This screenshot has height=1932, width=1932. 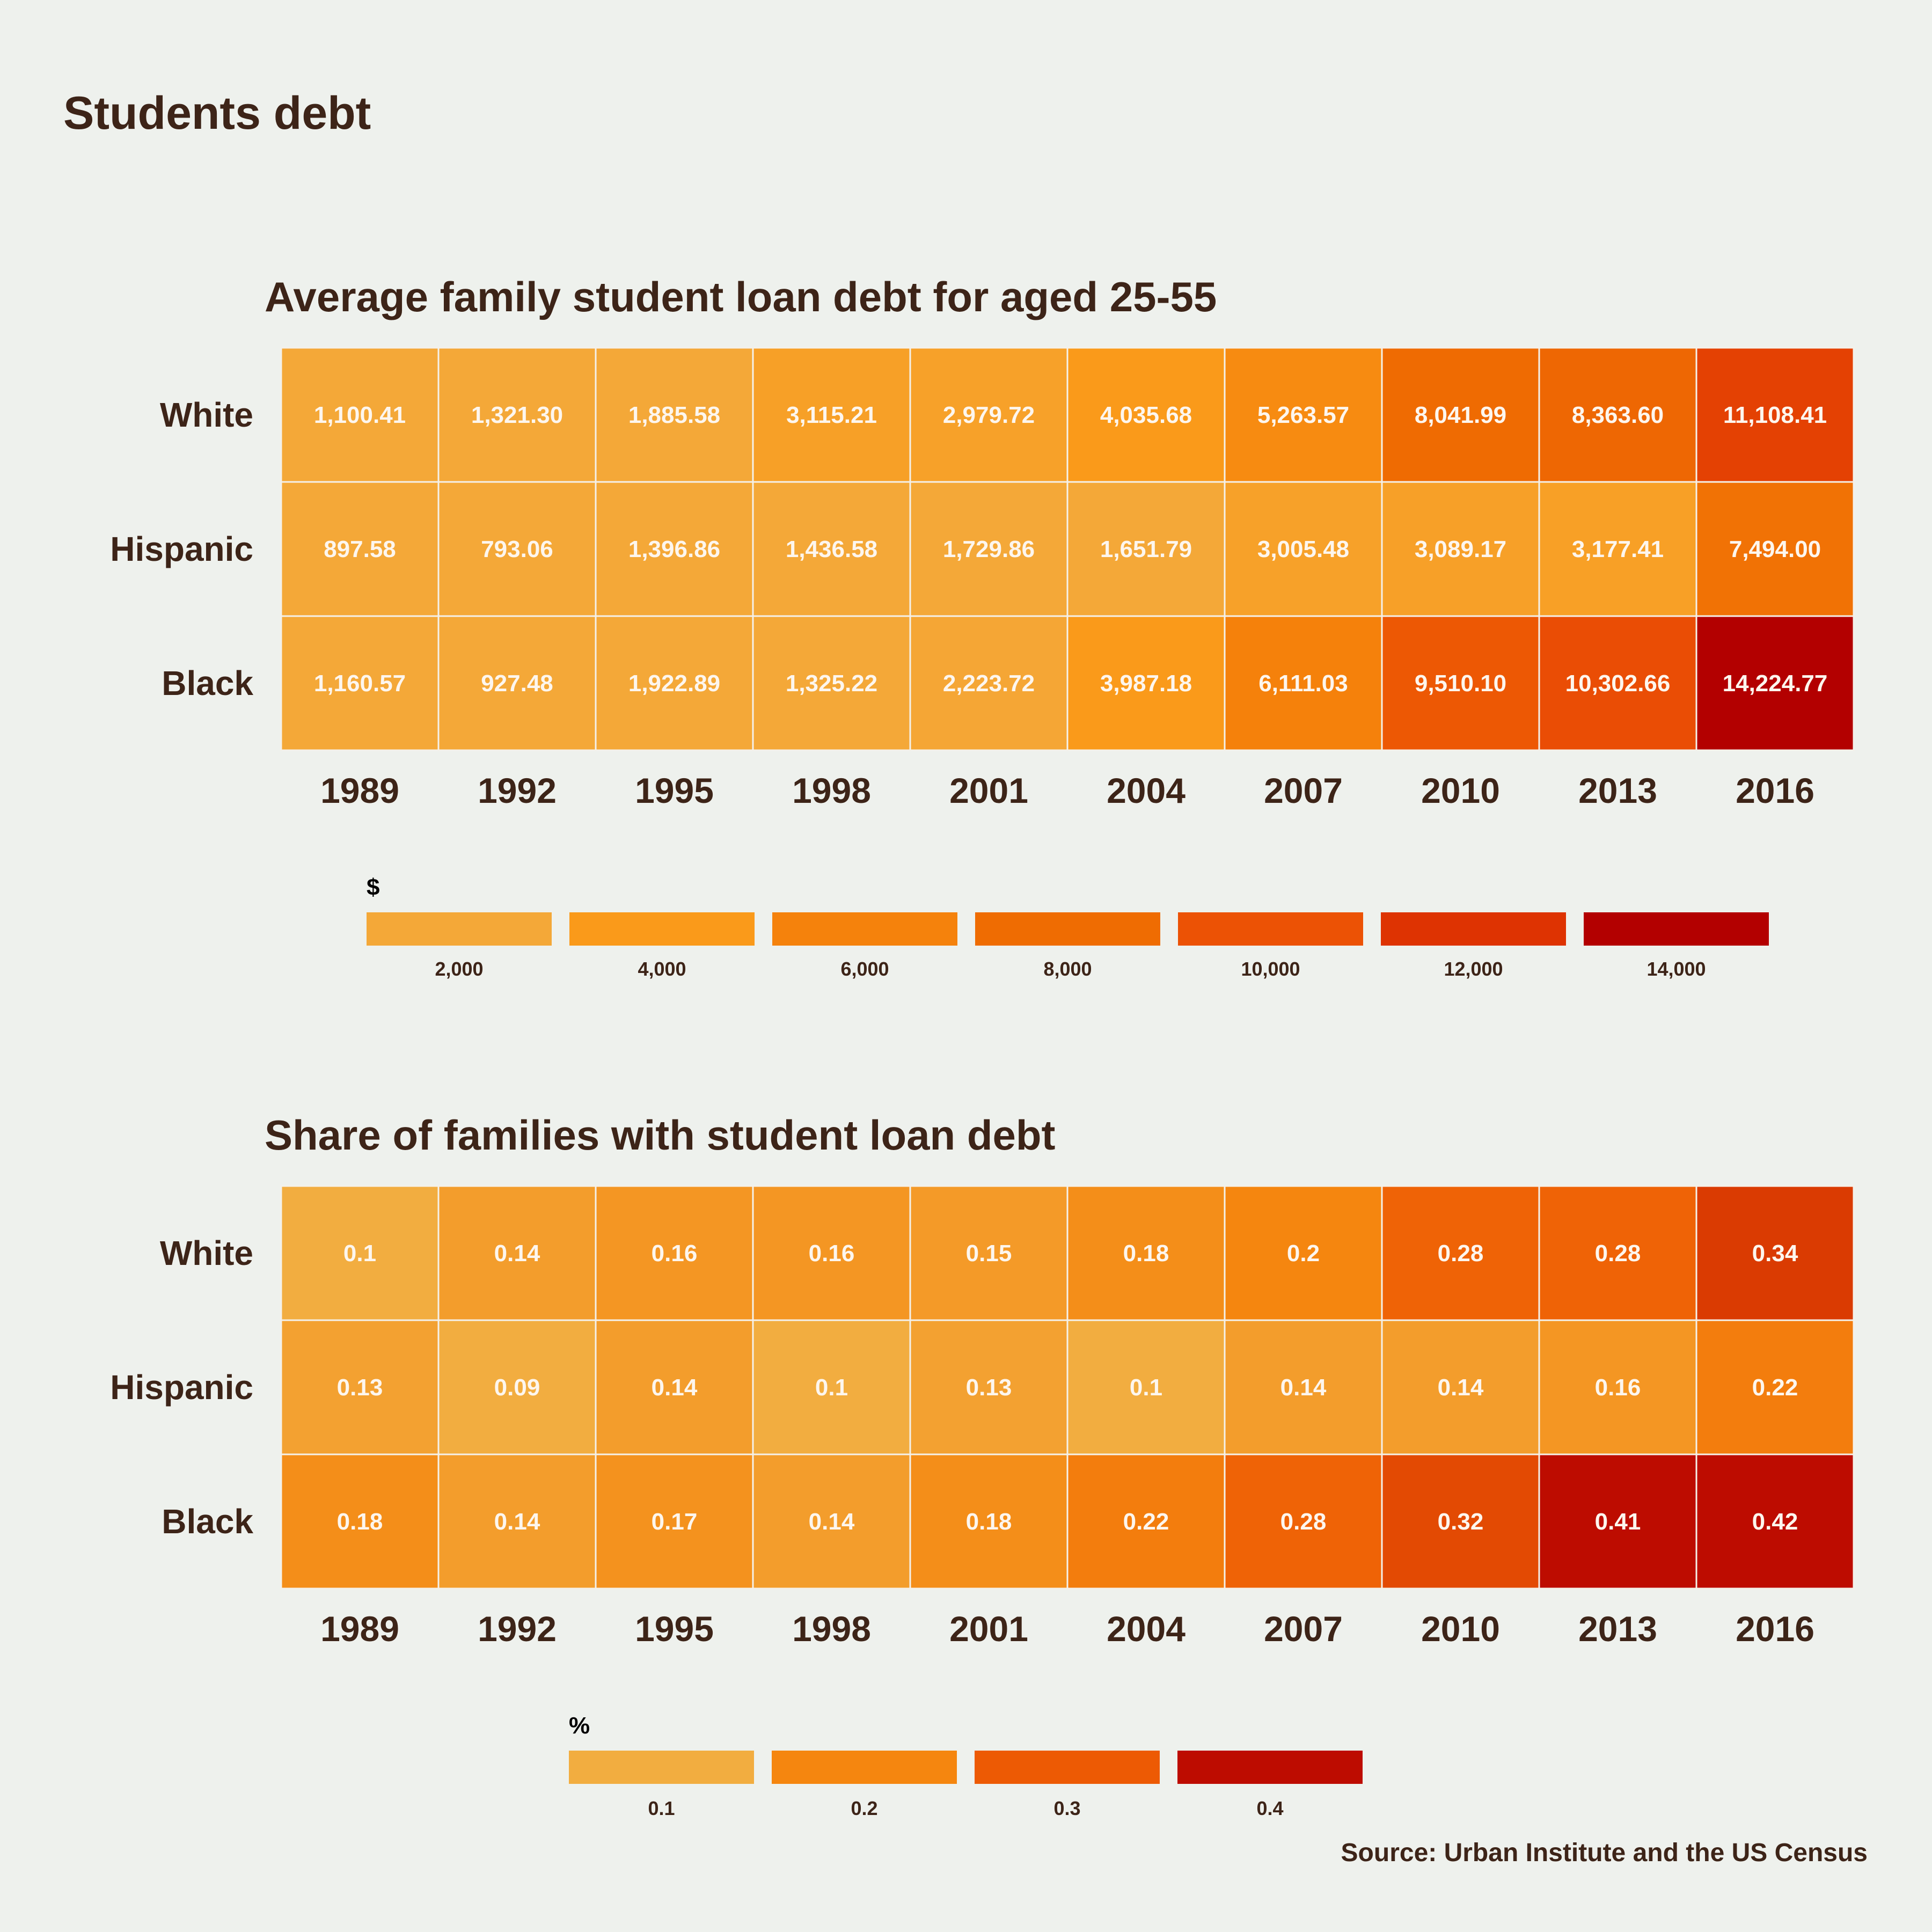 I want to click on cell-value-label: 0.41, so click(x=1618, y=1522).